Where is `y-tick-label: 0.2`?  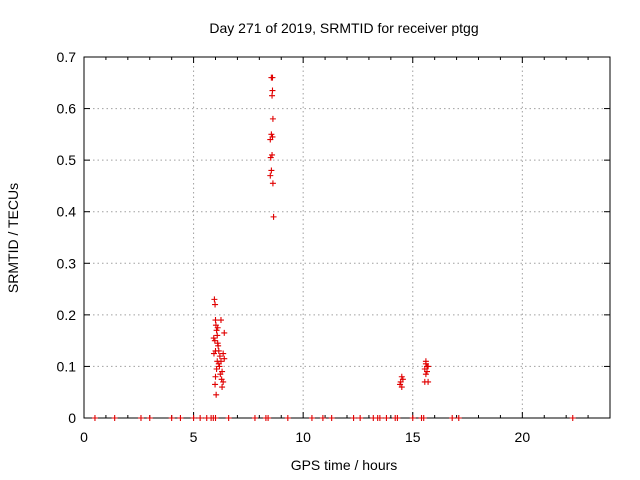 y-tick-label: 0.2 is located at coordinates (67, 315).